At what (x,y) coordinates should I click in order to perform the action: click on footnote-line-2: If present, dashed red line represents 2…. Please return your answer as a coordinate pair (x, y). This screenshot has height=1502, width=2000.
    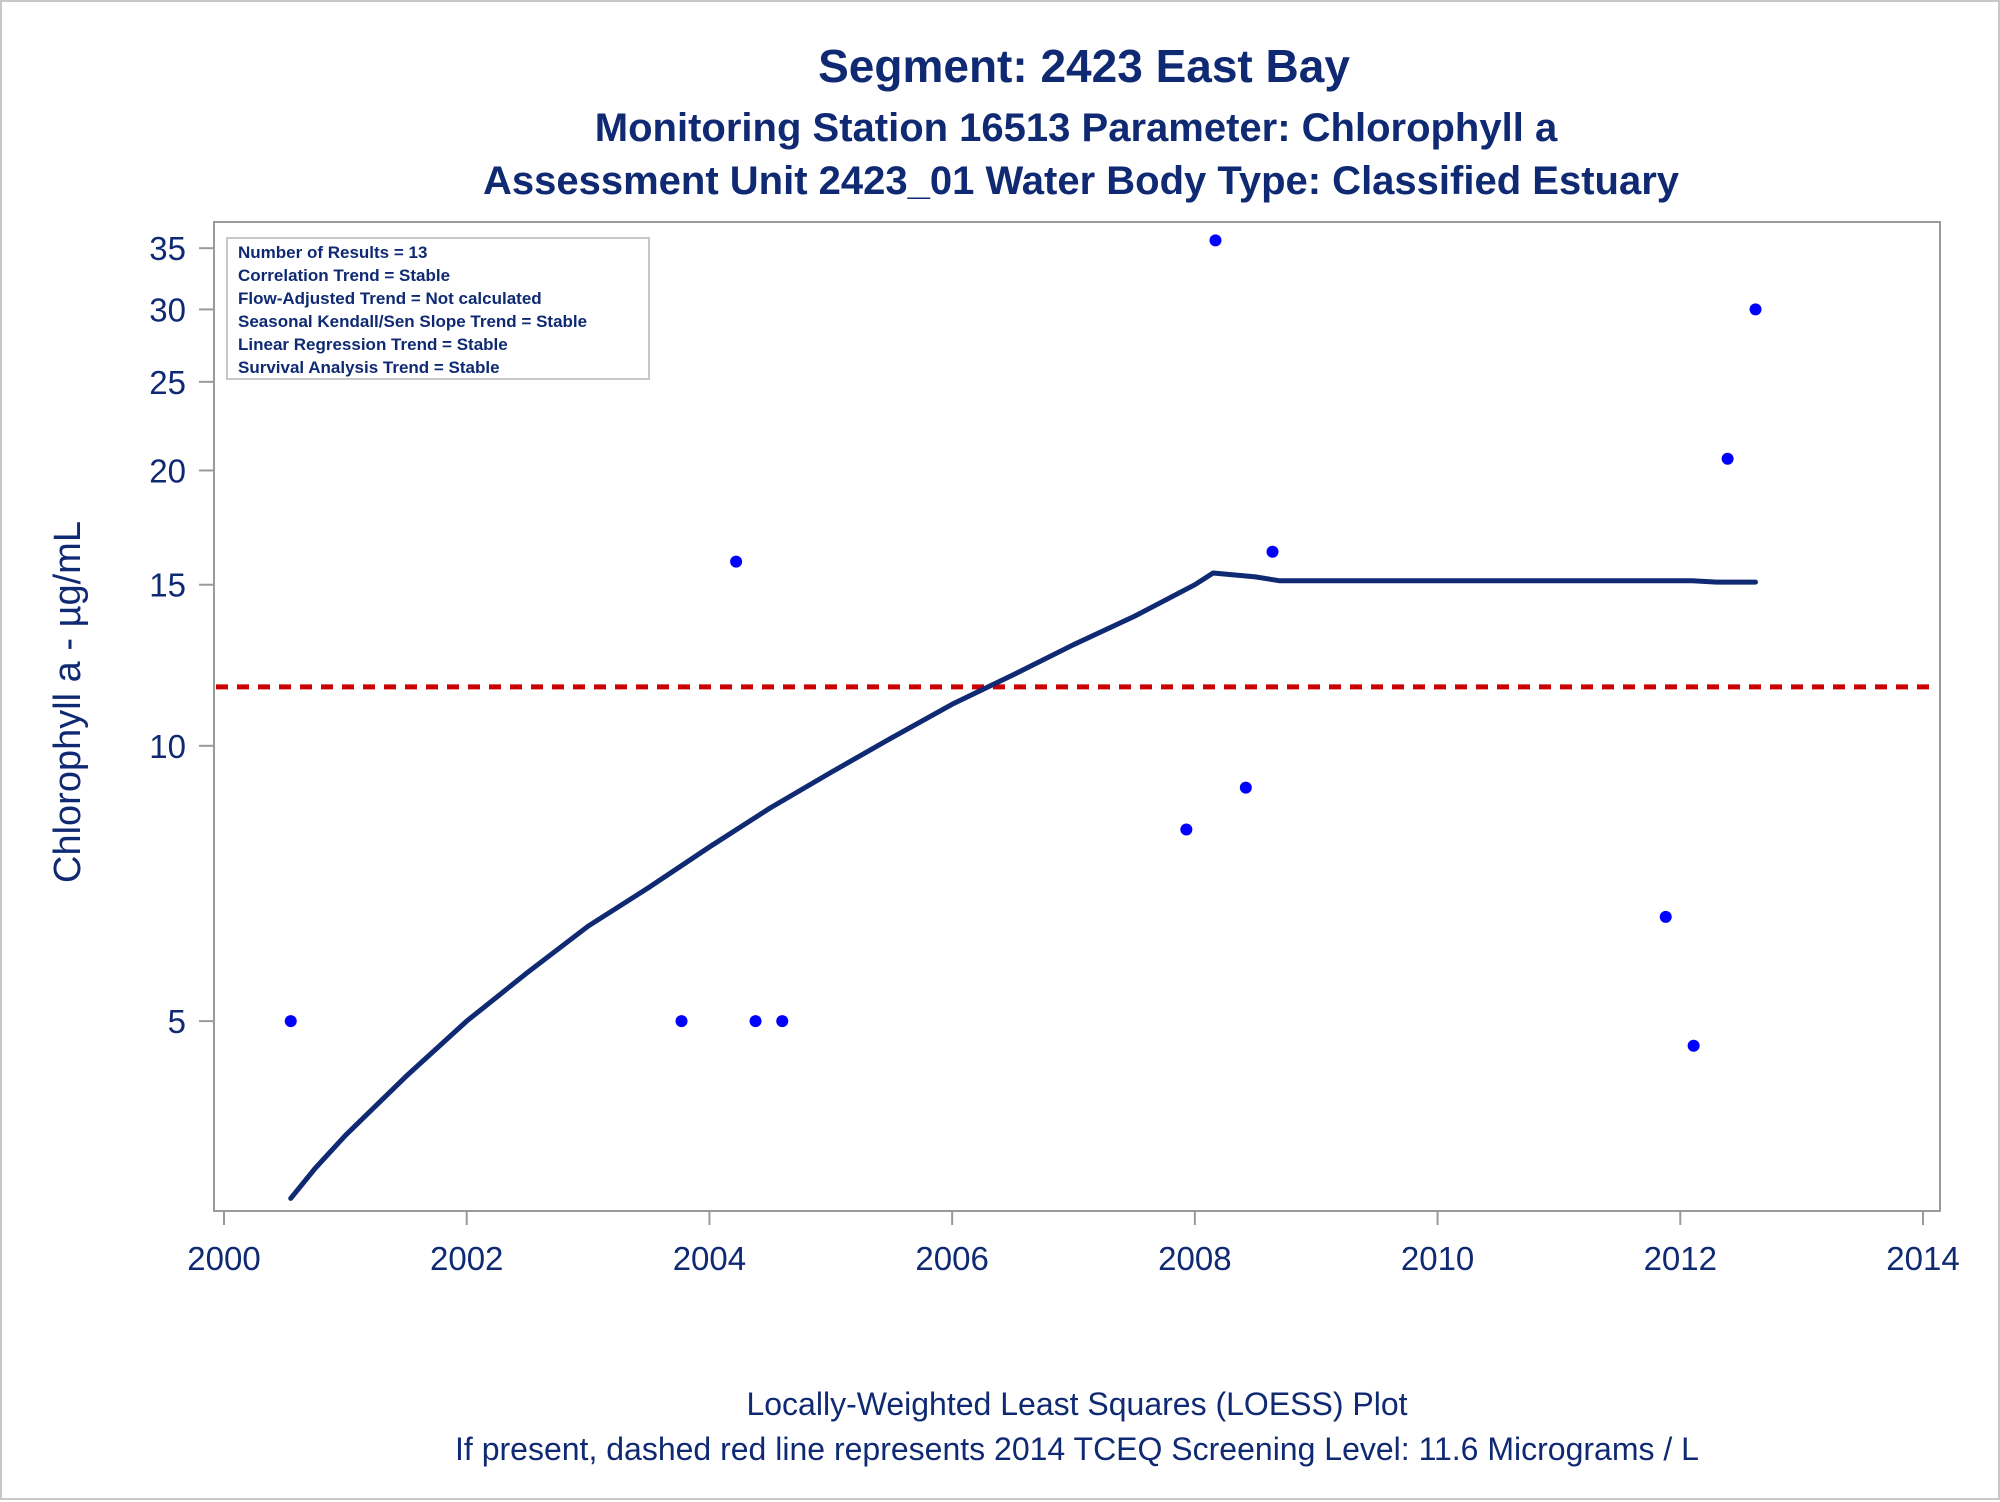
    Looking at the image, I should click on (1077, 1449).